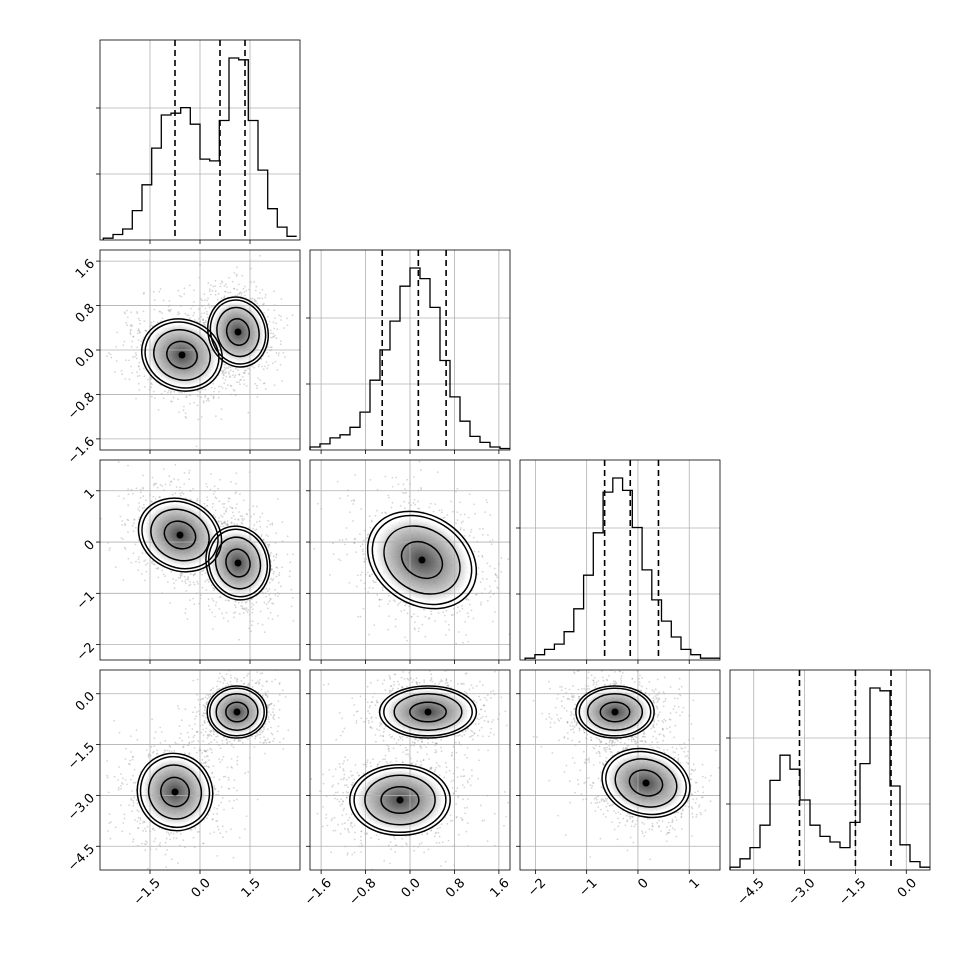 The height and width of the screenshot is (970, 970). I want to click on contour-2-0-b1-l3, so click(238, 563).